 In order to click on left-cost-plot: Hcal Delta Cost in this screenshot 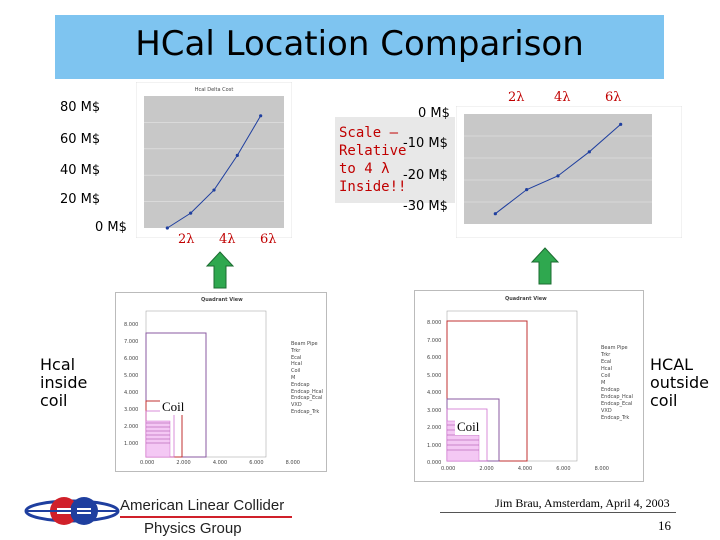, I will do `click(214, 160)`.